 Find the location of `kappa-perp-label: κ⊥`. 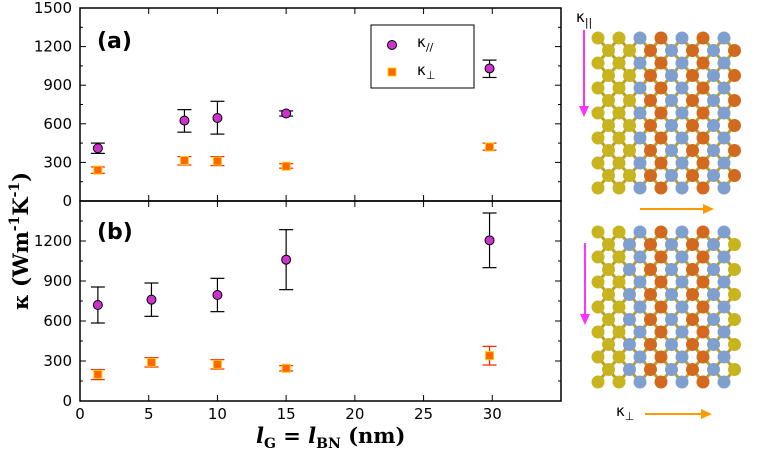

kappa-perp-label: κ⊥ is located at coordinates (625, 412).